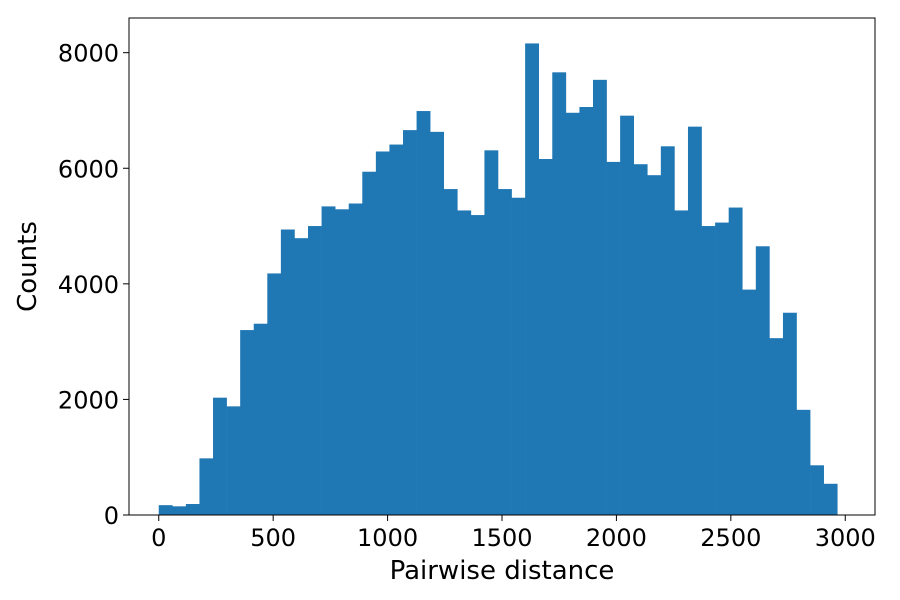 Image resolution: width=900 pixels, height=600 pixels. What do you see at coordinates (502, 571) in the screenshot?
I see `x-axis-label: Pairwise distance` at bounding box center [502, 571].